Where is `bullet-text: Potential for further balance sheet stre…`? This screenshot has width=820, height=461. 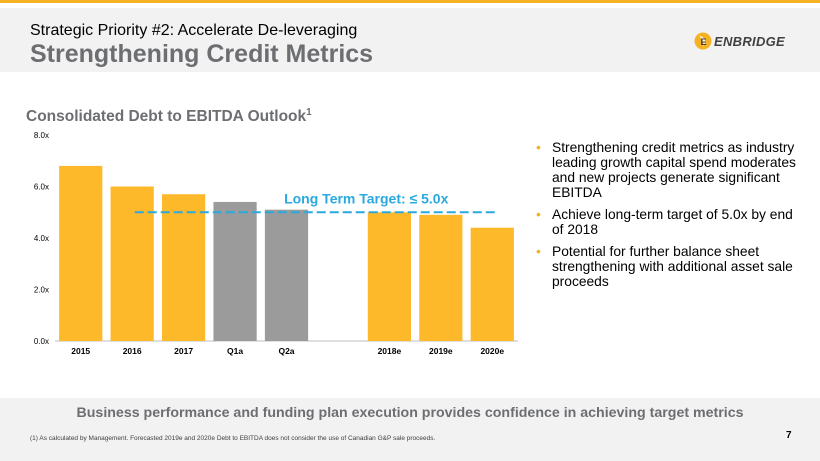
bullet-text: Potential for further balance sheet stre… is located at coordinates (672, 266).